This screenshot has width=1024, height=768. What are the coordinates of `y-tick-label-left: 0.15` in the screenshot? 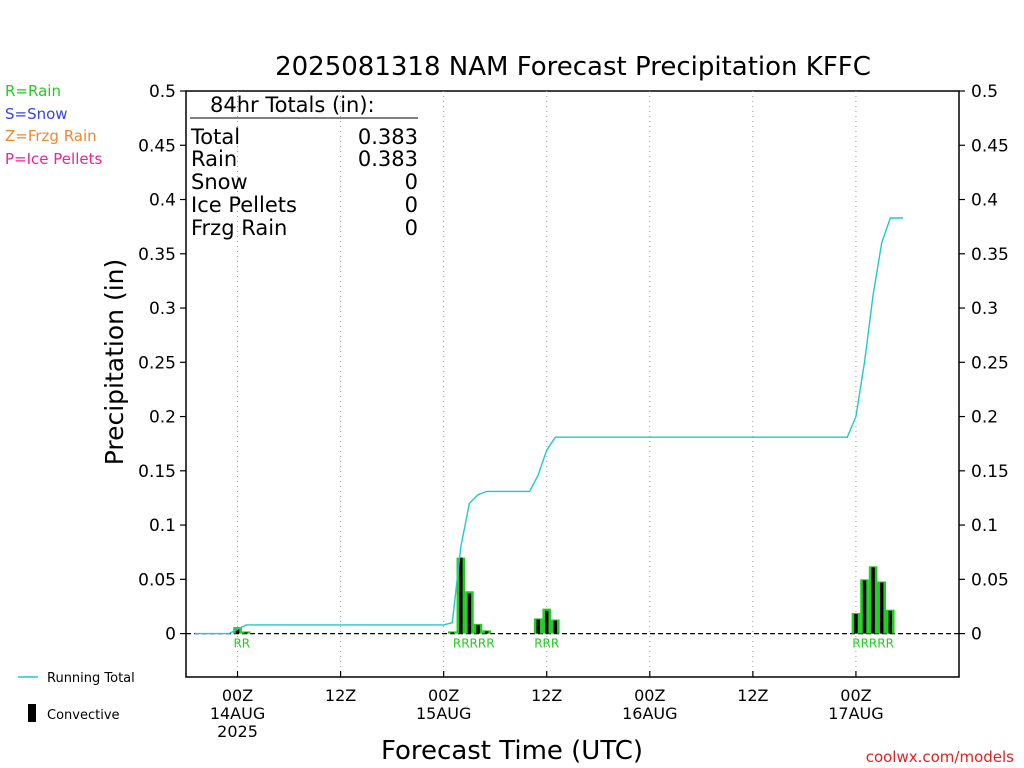 It's located at (157, 472).